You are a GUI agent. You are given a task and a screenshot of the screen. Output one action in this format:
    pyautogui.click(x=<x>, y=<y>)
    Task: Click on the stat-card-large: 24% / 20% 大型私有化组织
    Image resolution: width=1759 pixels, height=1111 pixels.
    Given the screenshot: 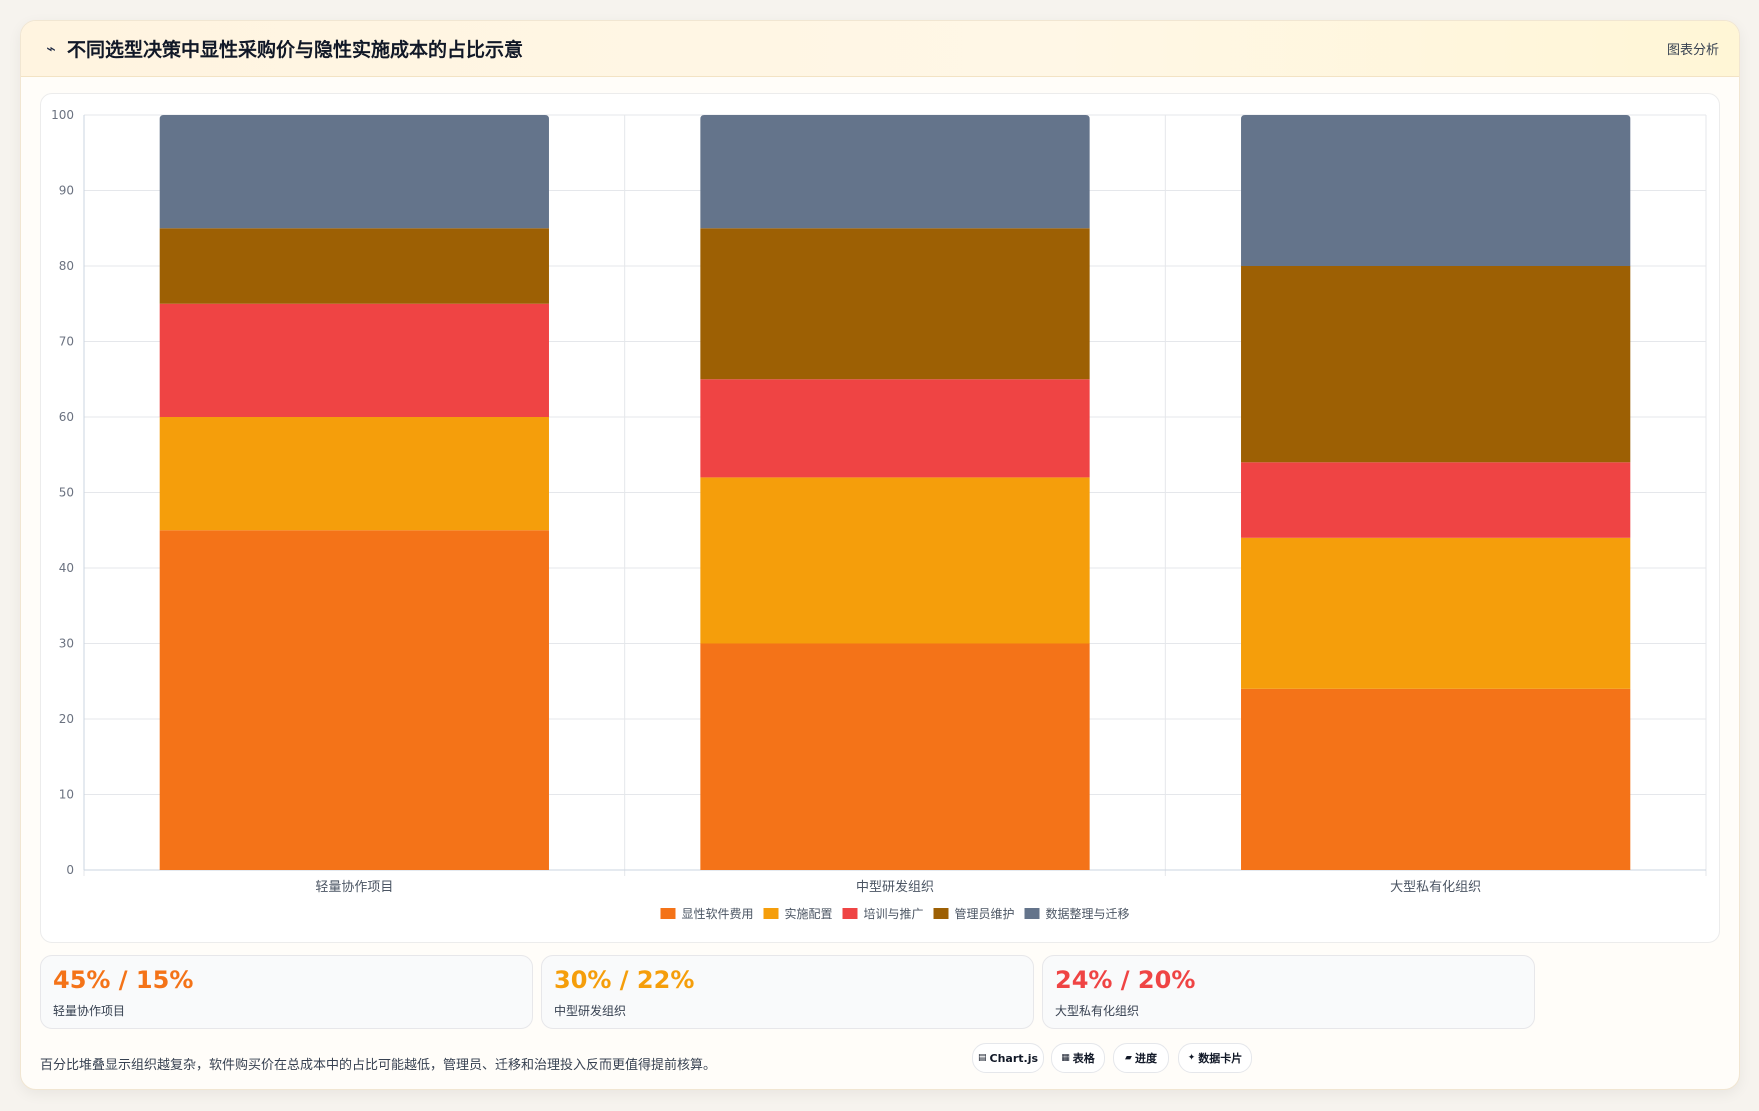 What is the action you would take?
    pyautogui.click(x=1288, y=992)
    